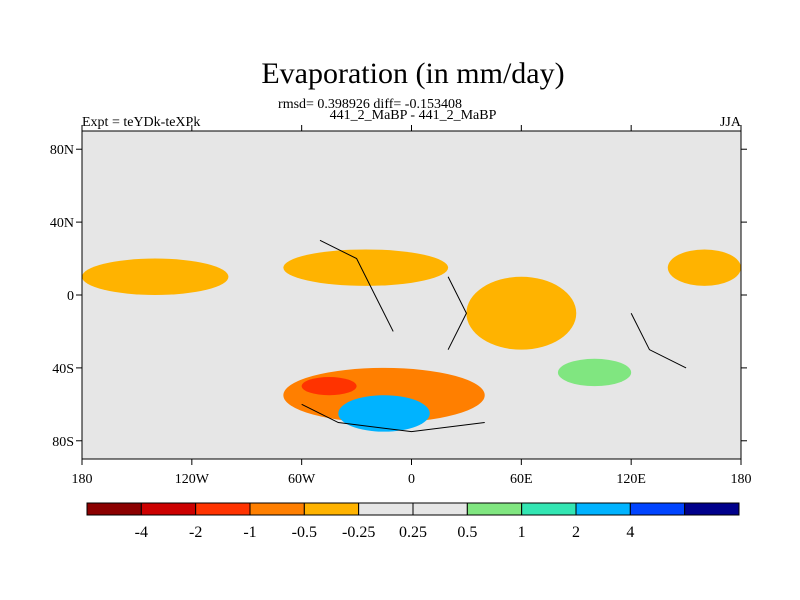  Describe the element at coordinates (576, 532) in the screenshot. I see `colorbar-label: 2` at that location.